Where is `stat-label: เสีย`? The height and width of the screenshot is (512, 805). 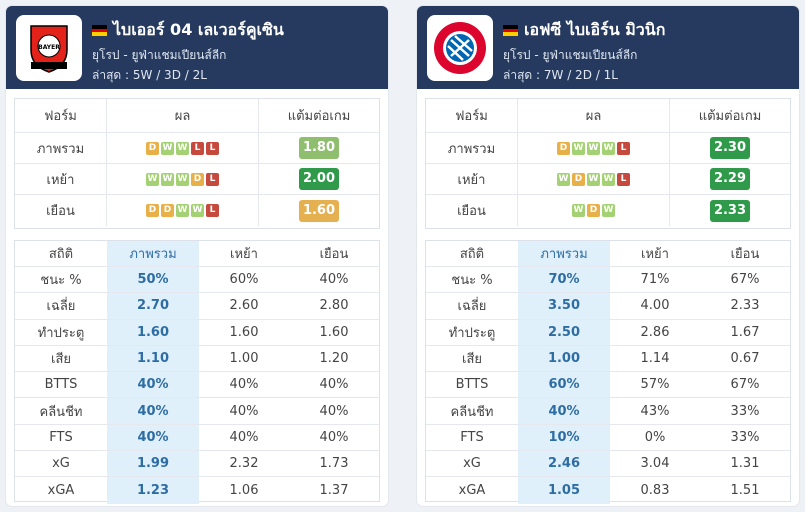
stat-label: เสีย is located at coordinates (61, 360).